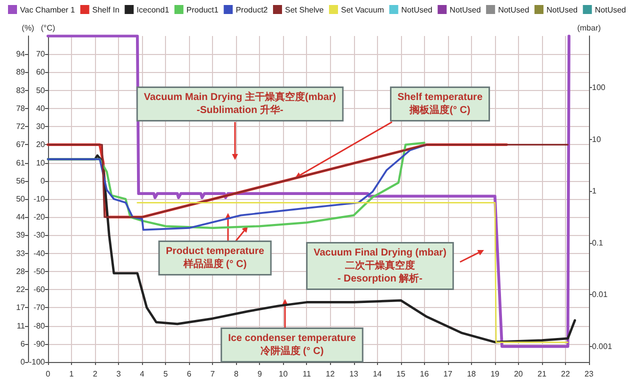 Image resolution: width=635 pixels, height=390 pixels. Describe the element at coordinates (283, 374) in the screenshot. I see `x-tick-label: 10` at that location.